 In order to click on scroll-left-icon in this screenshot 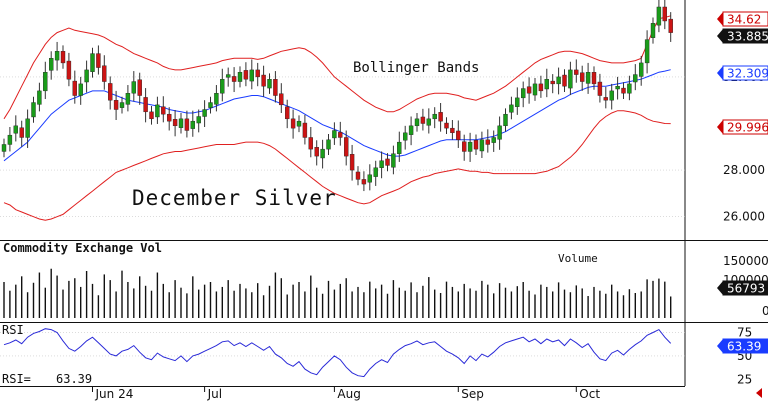, I will do `click(759, 393)`.